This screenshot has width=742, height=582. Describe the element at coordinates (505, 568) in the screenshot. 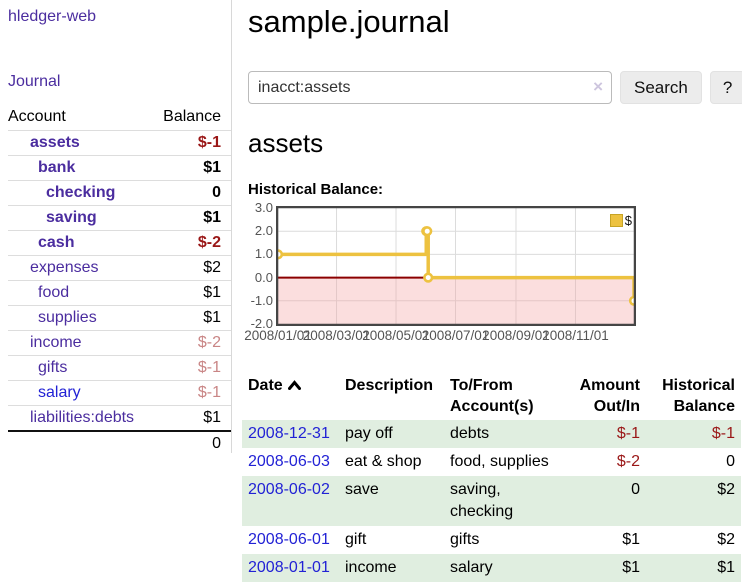

I see `transaction-accounts: salary` at that location.